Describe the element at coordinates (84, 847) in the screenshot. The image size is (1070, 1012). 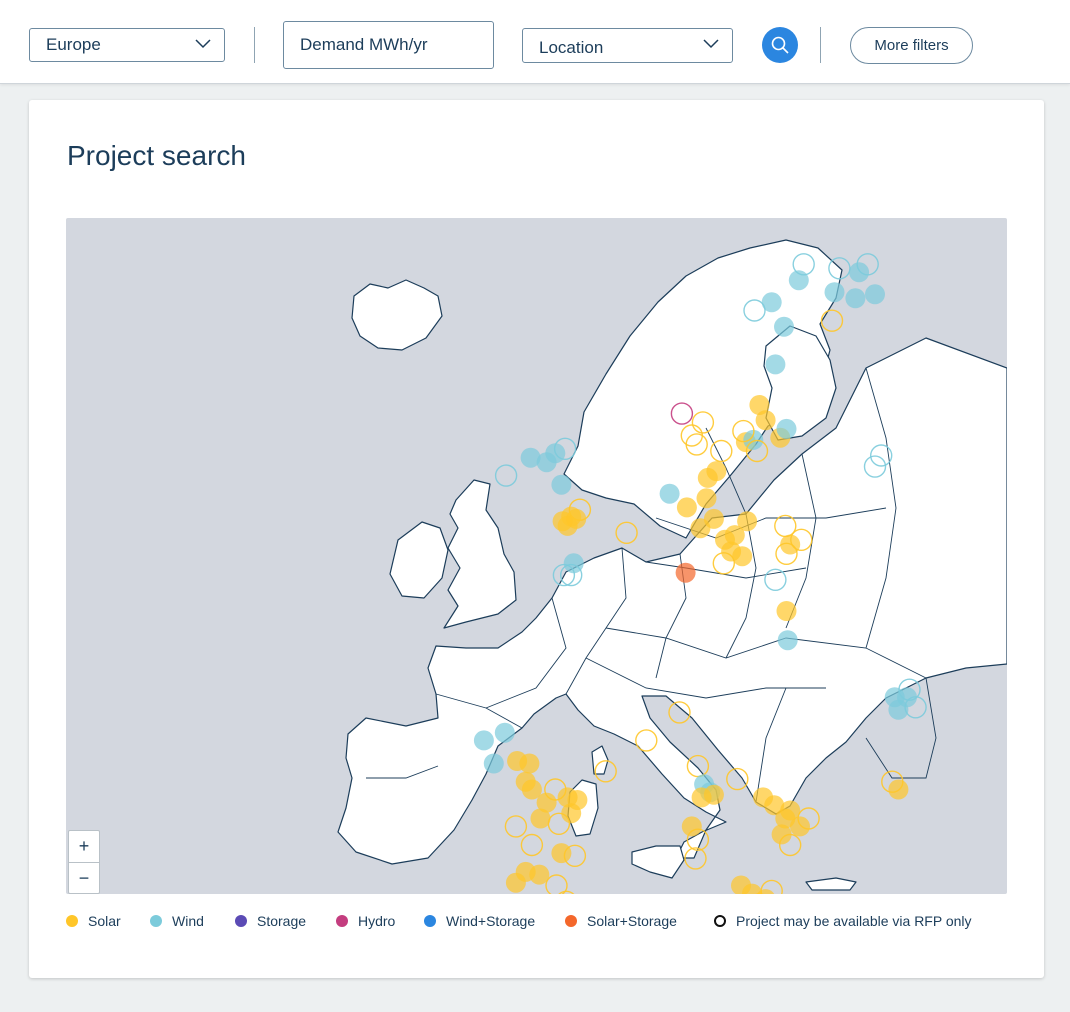
I see `zoom-in-button: +` at that location.